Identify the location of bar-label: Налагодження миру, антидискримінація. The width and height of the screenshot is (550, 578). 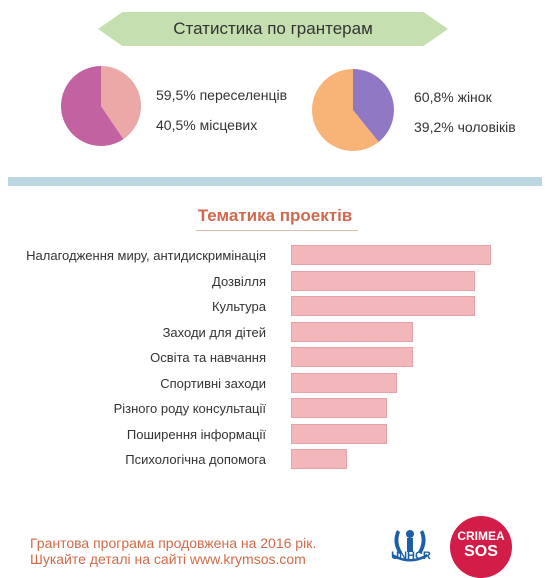
(146, 255).